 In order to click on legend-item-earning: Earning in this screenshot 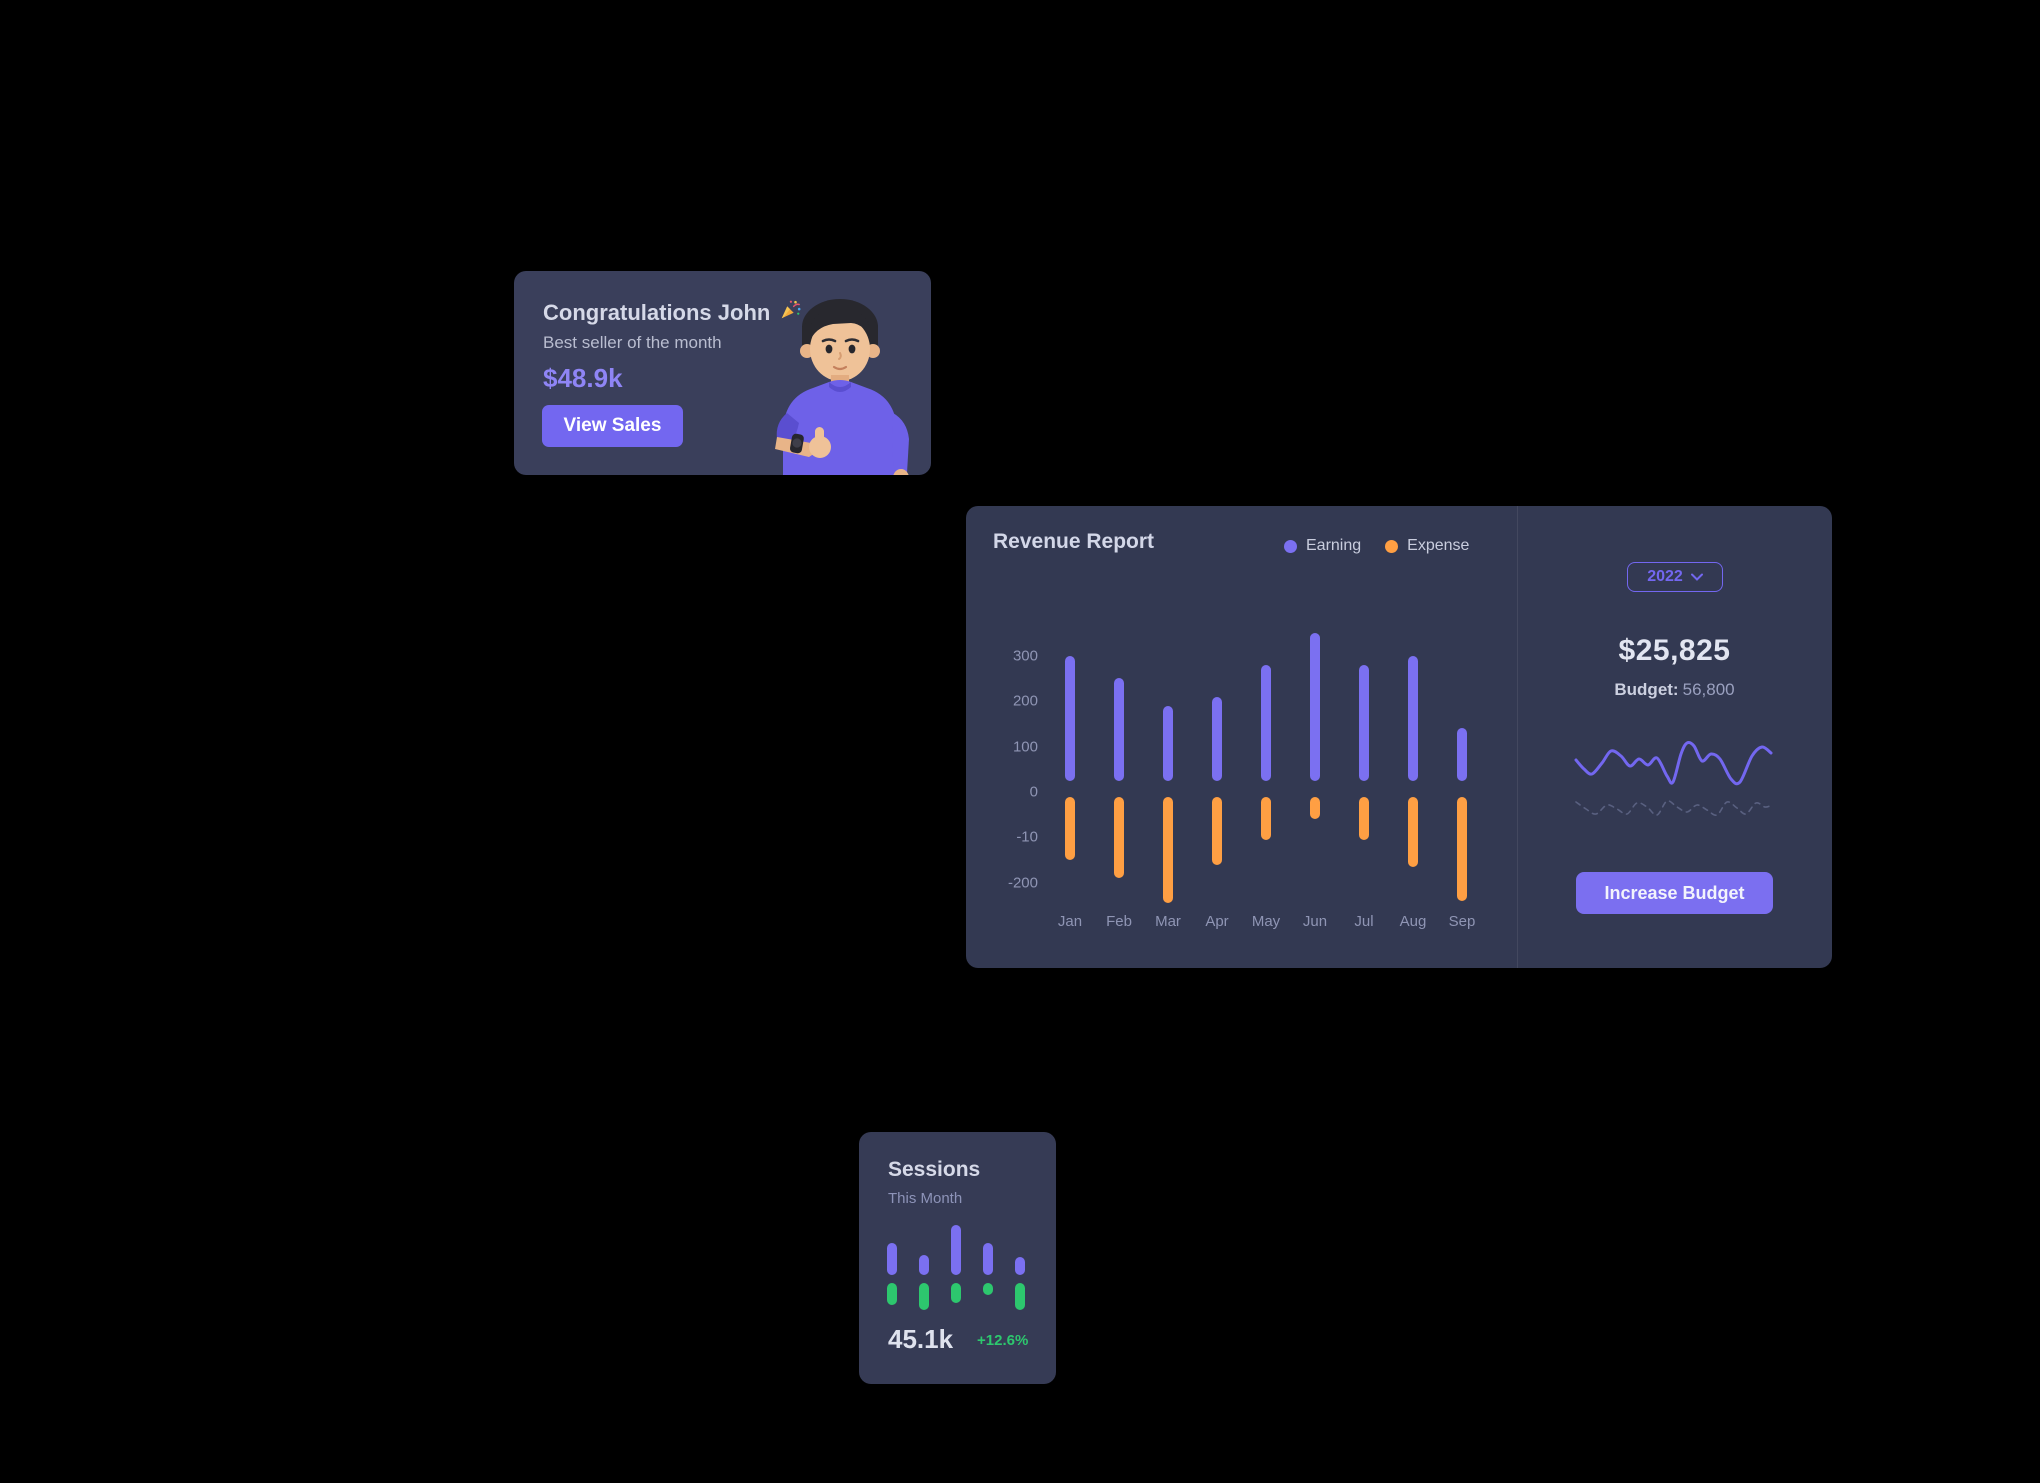, I will do `click(1322, 546)`.